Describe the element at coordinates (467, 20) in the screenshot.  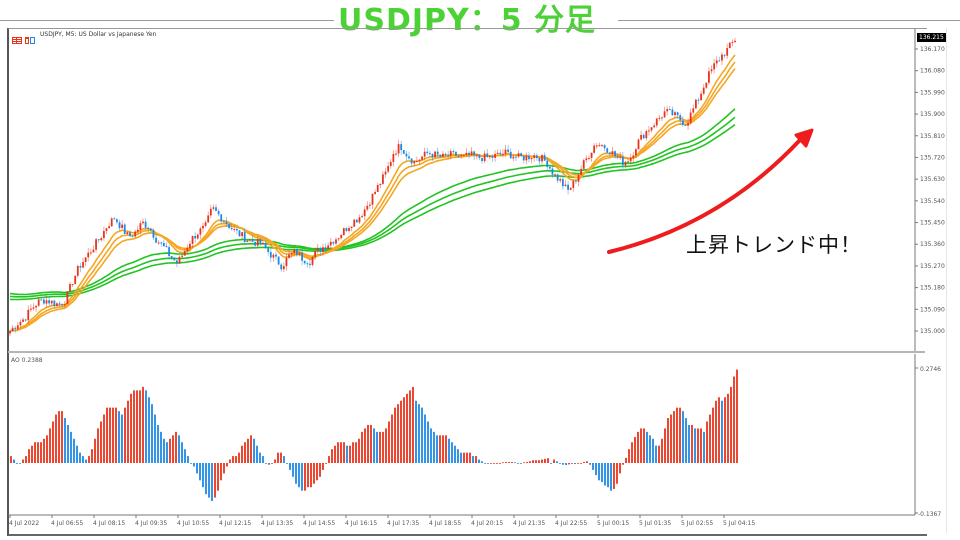
I see `page-title: USDJPY：5 分足` at that location.